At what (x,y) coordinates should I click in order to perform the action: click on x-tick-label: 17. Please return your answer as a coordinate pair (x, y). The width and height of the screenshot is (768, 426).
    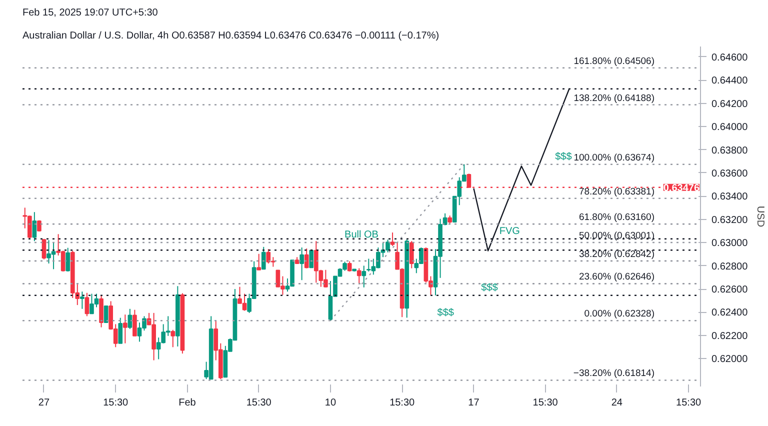
    Looking at the image, I should click on (474, 403).